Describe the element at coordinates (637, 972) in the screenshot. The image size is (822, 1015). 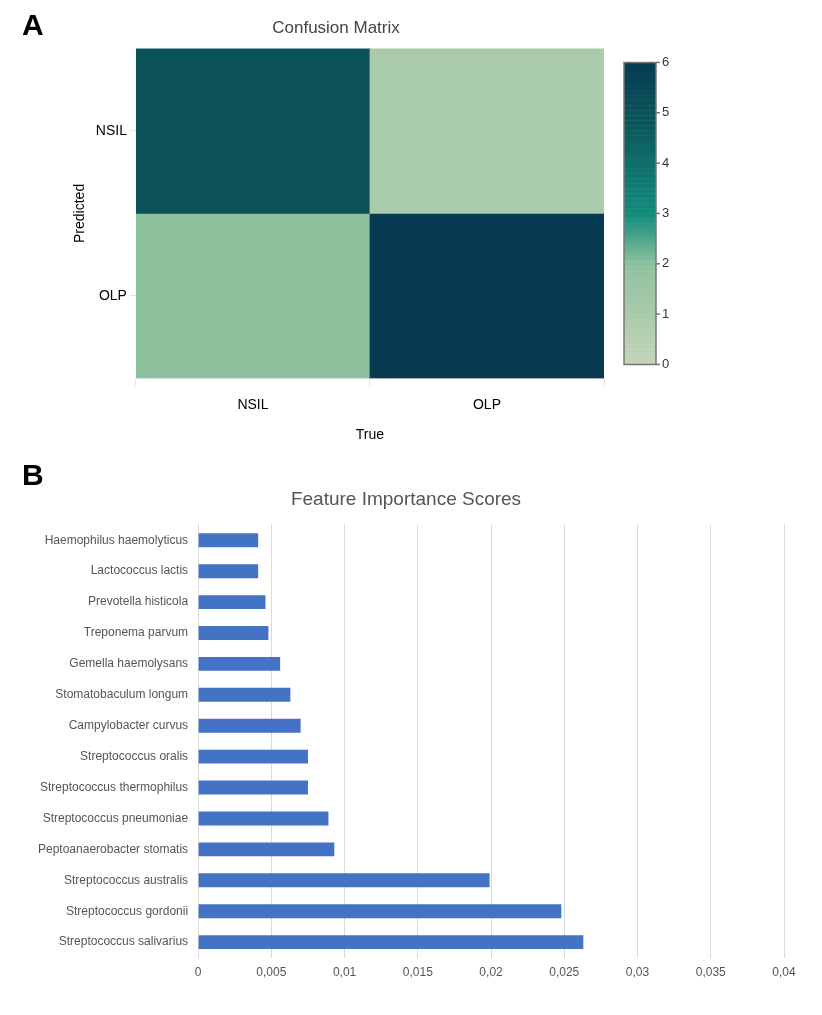
I see `x-tick-label: 0,03` at that location.